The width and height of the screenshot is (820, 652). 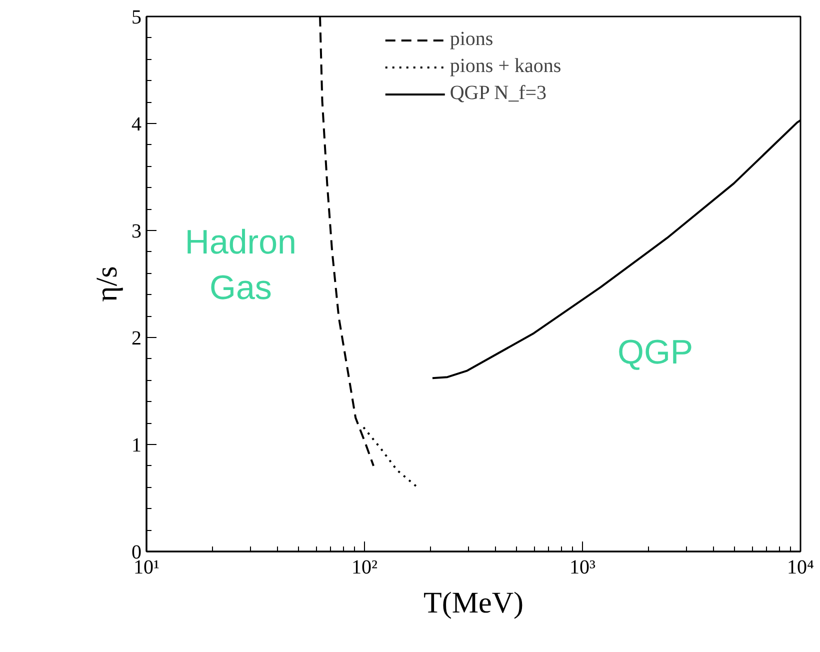 What do you see at coordinates (506, 66) in the screenshot?
I see `legend-label: pions + kaons` at bounding box center [506, 66].